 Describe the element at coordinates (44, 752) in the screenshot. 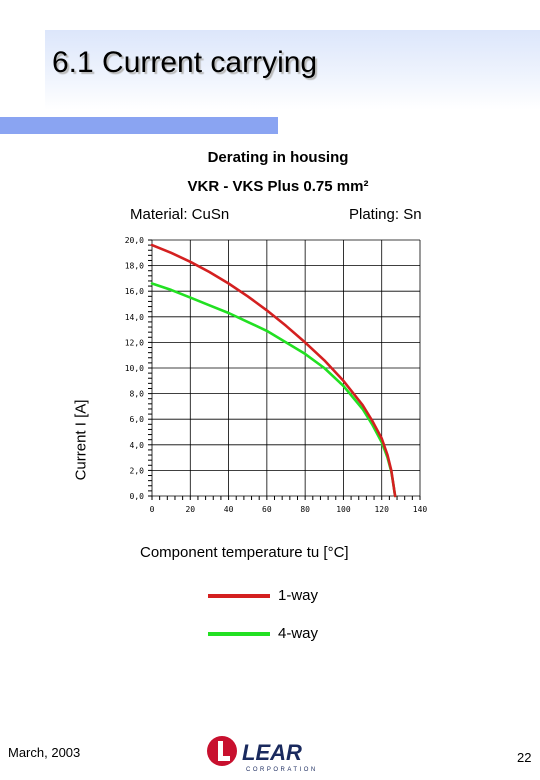

I see `footer-date: March, 2003` at that location.